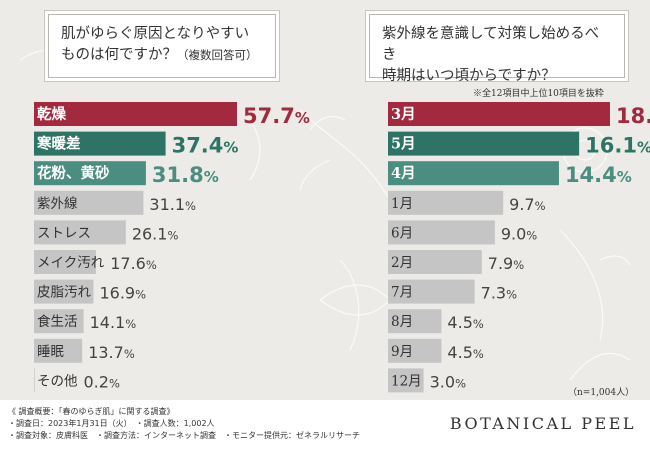 This screenshot has height=450, width=650. Describe the element at coordinates (155, 233) in the screenshot. I see `left-value-label-4: 26.1%` at that location.